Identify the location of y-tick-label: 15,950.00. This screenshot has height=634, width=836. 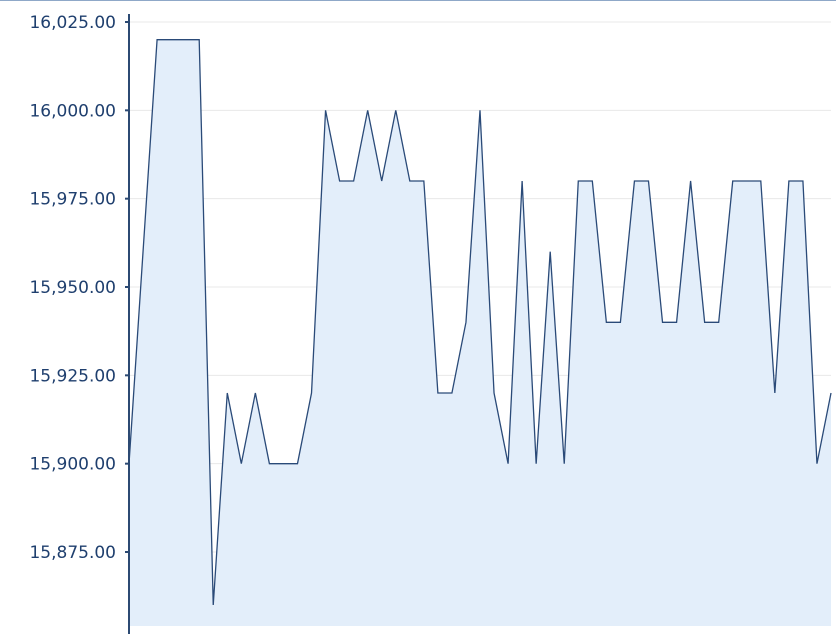
(72, 288).